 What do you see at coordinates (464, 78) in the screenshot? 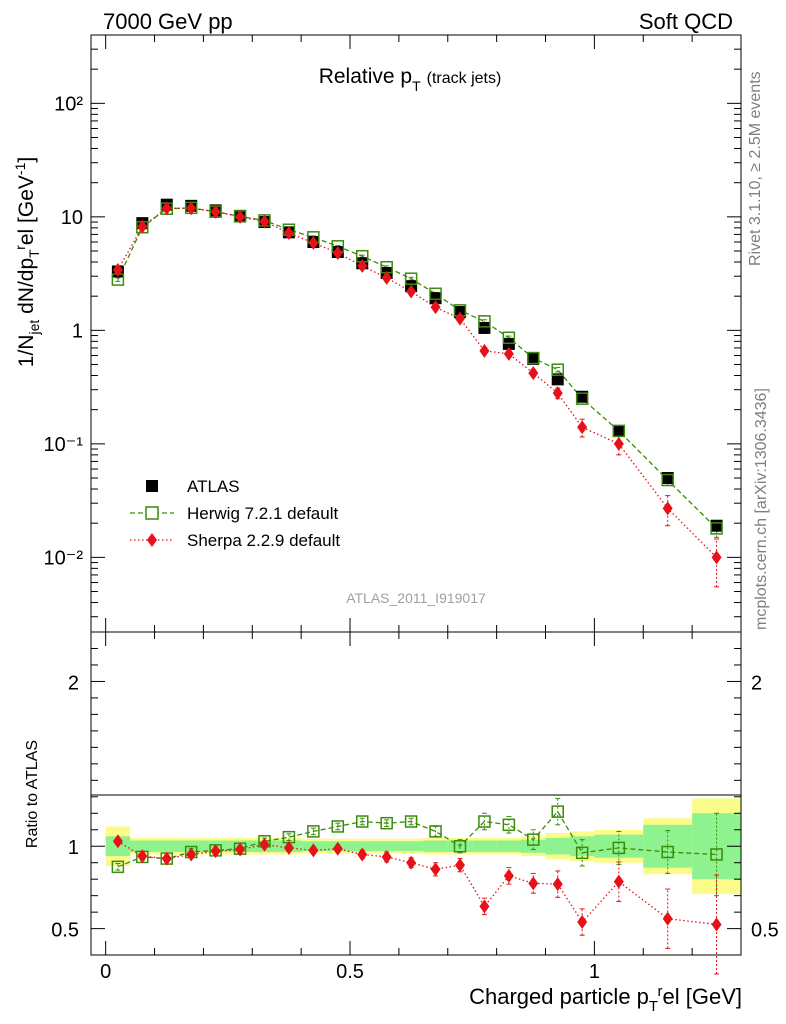
I see `main-title-extra: (track jets)` at bounding box center [464, 78].